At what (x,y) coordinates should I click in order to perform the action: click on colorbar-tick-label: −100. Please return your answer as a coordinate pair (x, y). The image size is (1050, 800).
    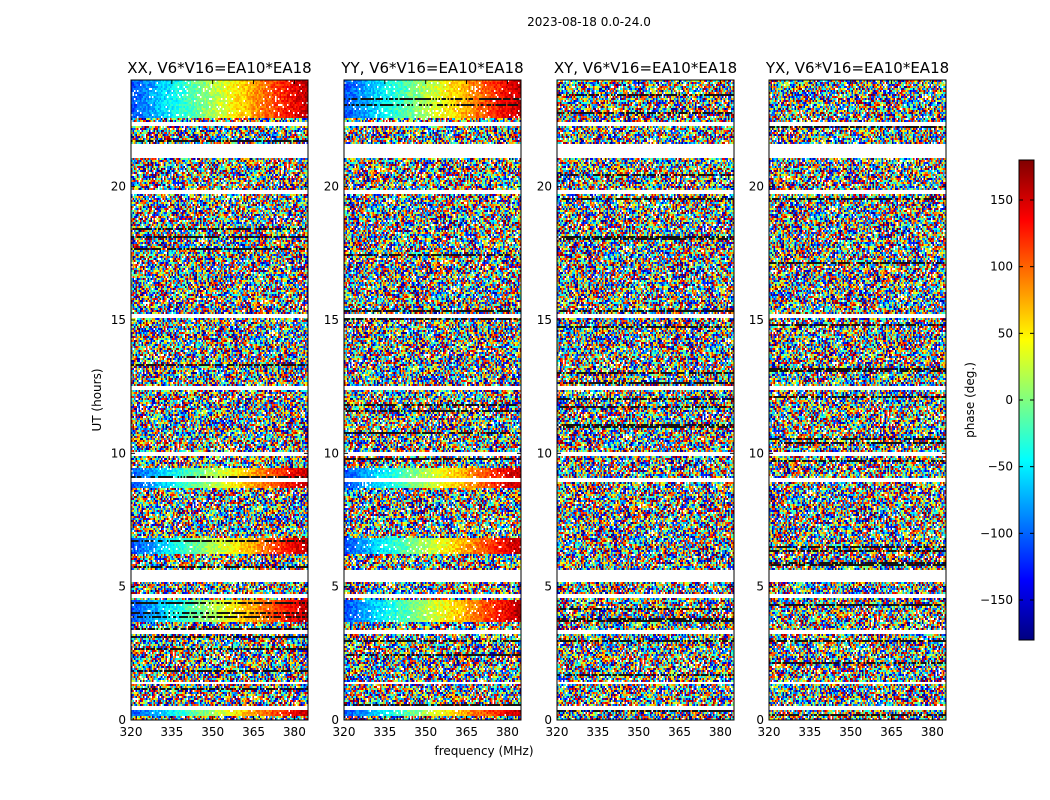
    Looking at the image, I should click on (996, 533).